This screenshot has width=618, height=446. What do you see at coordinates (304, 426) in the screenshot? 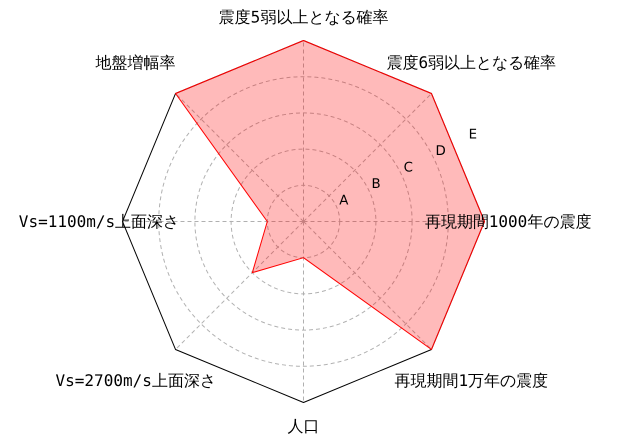
I see `spoke-label: 人口` at bounding box center [304, 426].